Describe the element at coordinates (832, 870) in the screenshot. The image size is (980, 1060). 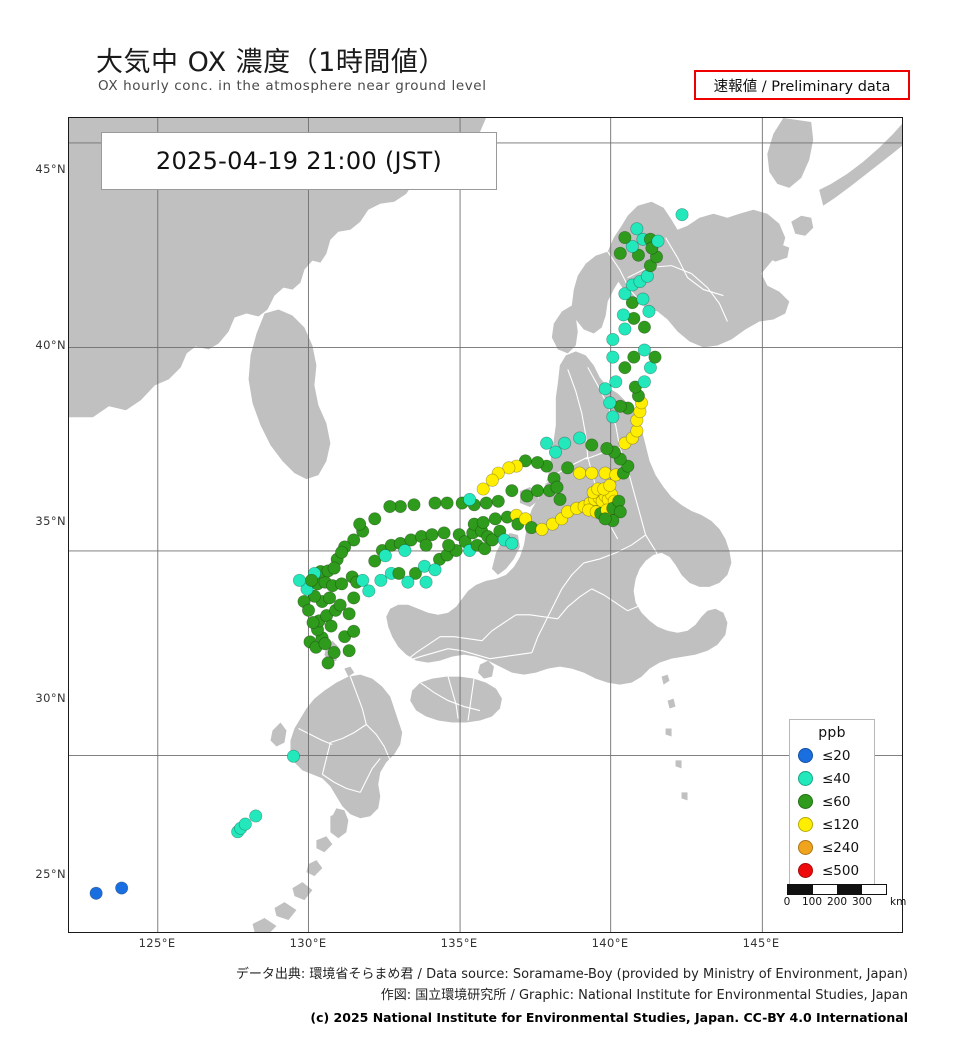
I see `legend-row: ≤500` at that location.